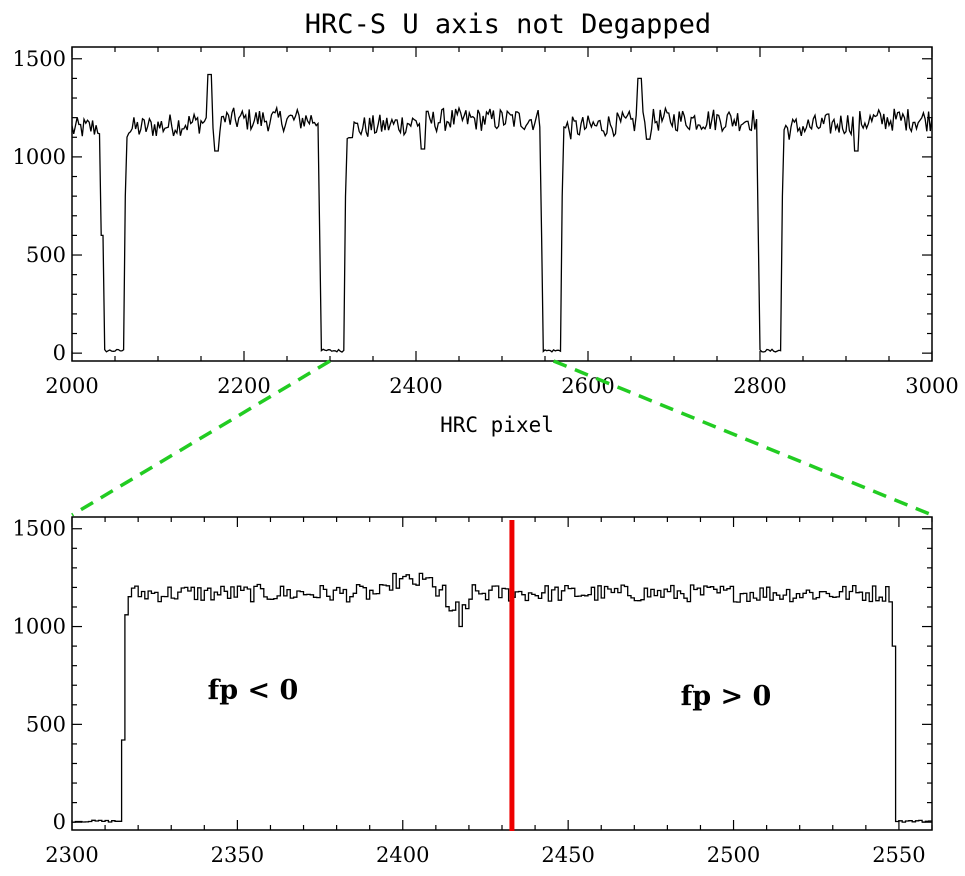 Image resolution: width=965 pixels, height=876 pixels. I want to click on top-x-tick-label: 2400, so click(415, 386).